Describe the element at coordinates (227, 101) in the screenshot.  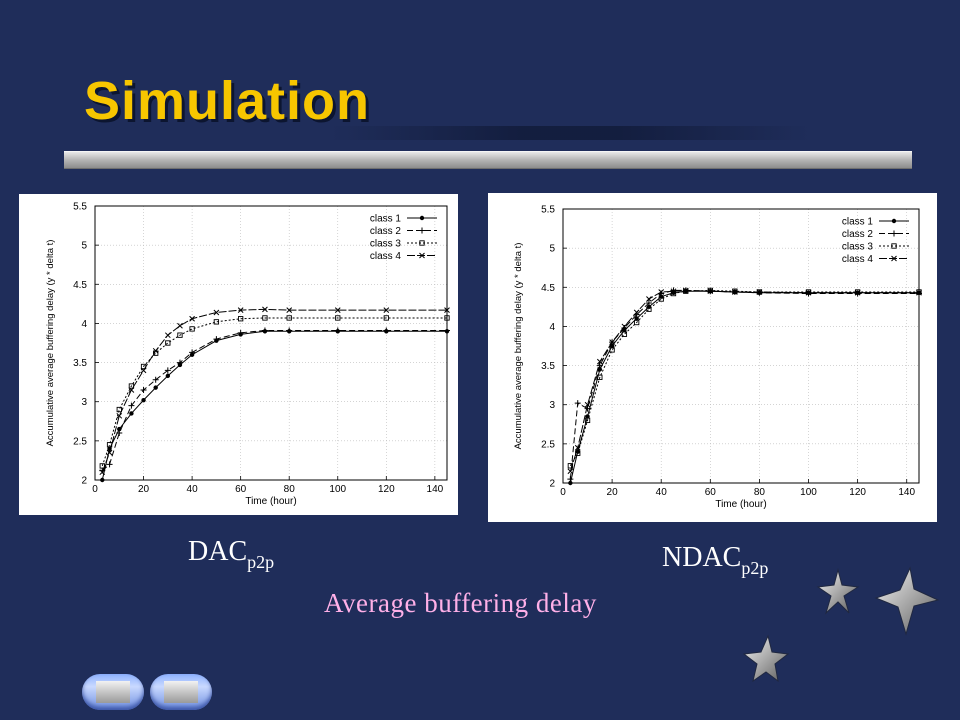
I see `slide-title: Simulation` at that location.